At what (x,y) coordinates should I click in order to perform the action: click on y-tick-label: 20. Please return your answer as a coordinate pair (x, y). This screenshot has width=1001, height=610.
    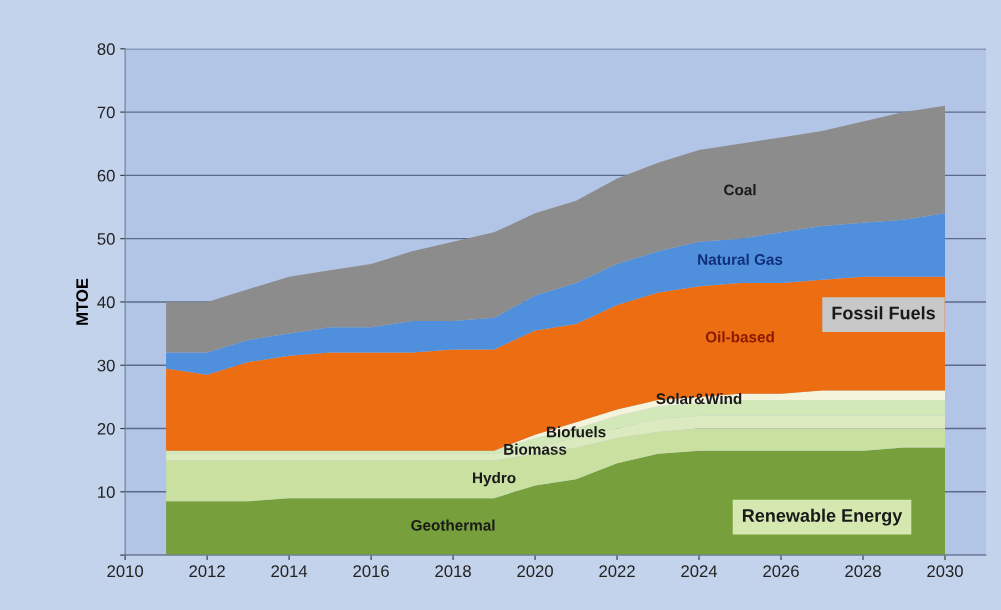
    Looking at the image, I should click on (106, 428).